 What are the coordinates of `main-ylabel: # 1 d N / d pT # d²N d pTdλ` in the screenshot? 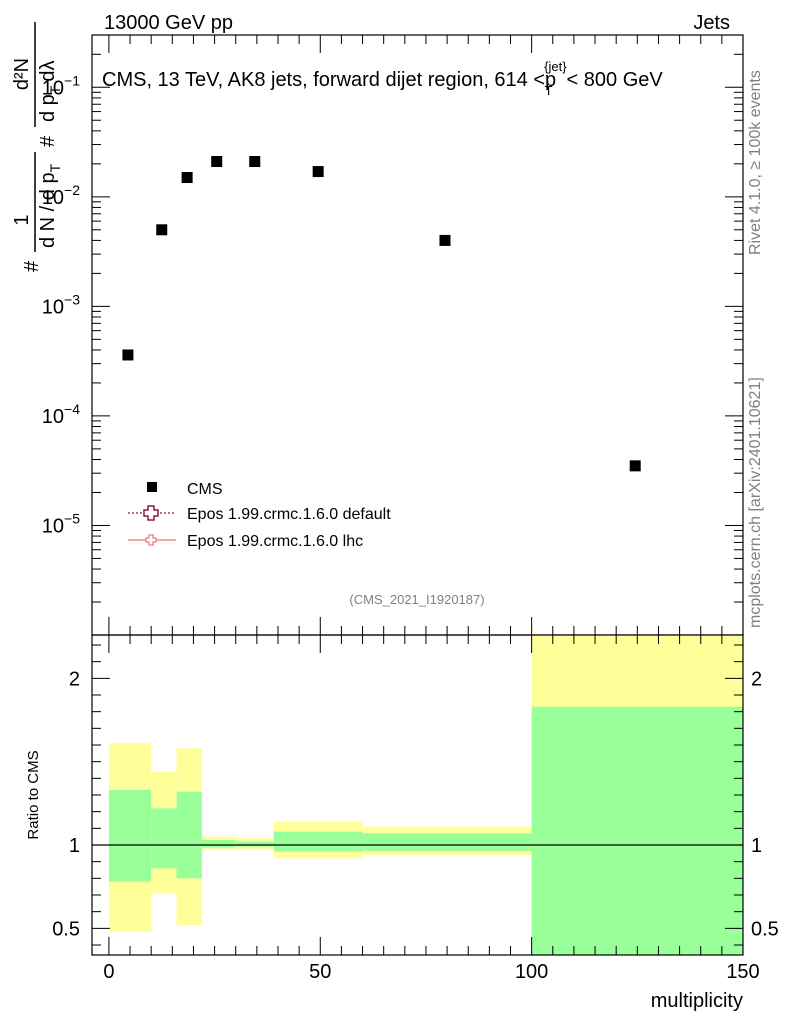 It's located at (37, 147).